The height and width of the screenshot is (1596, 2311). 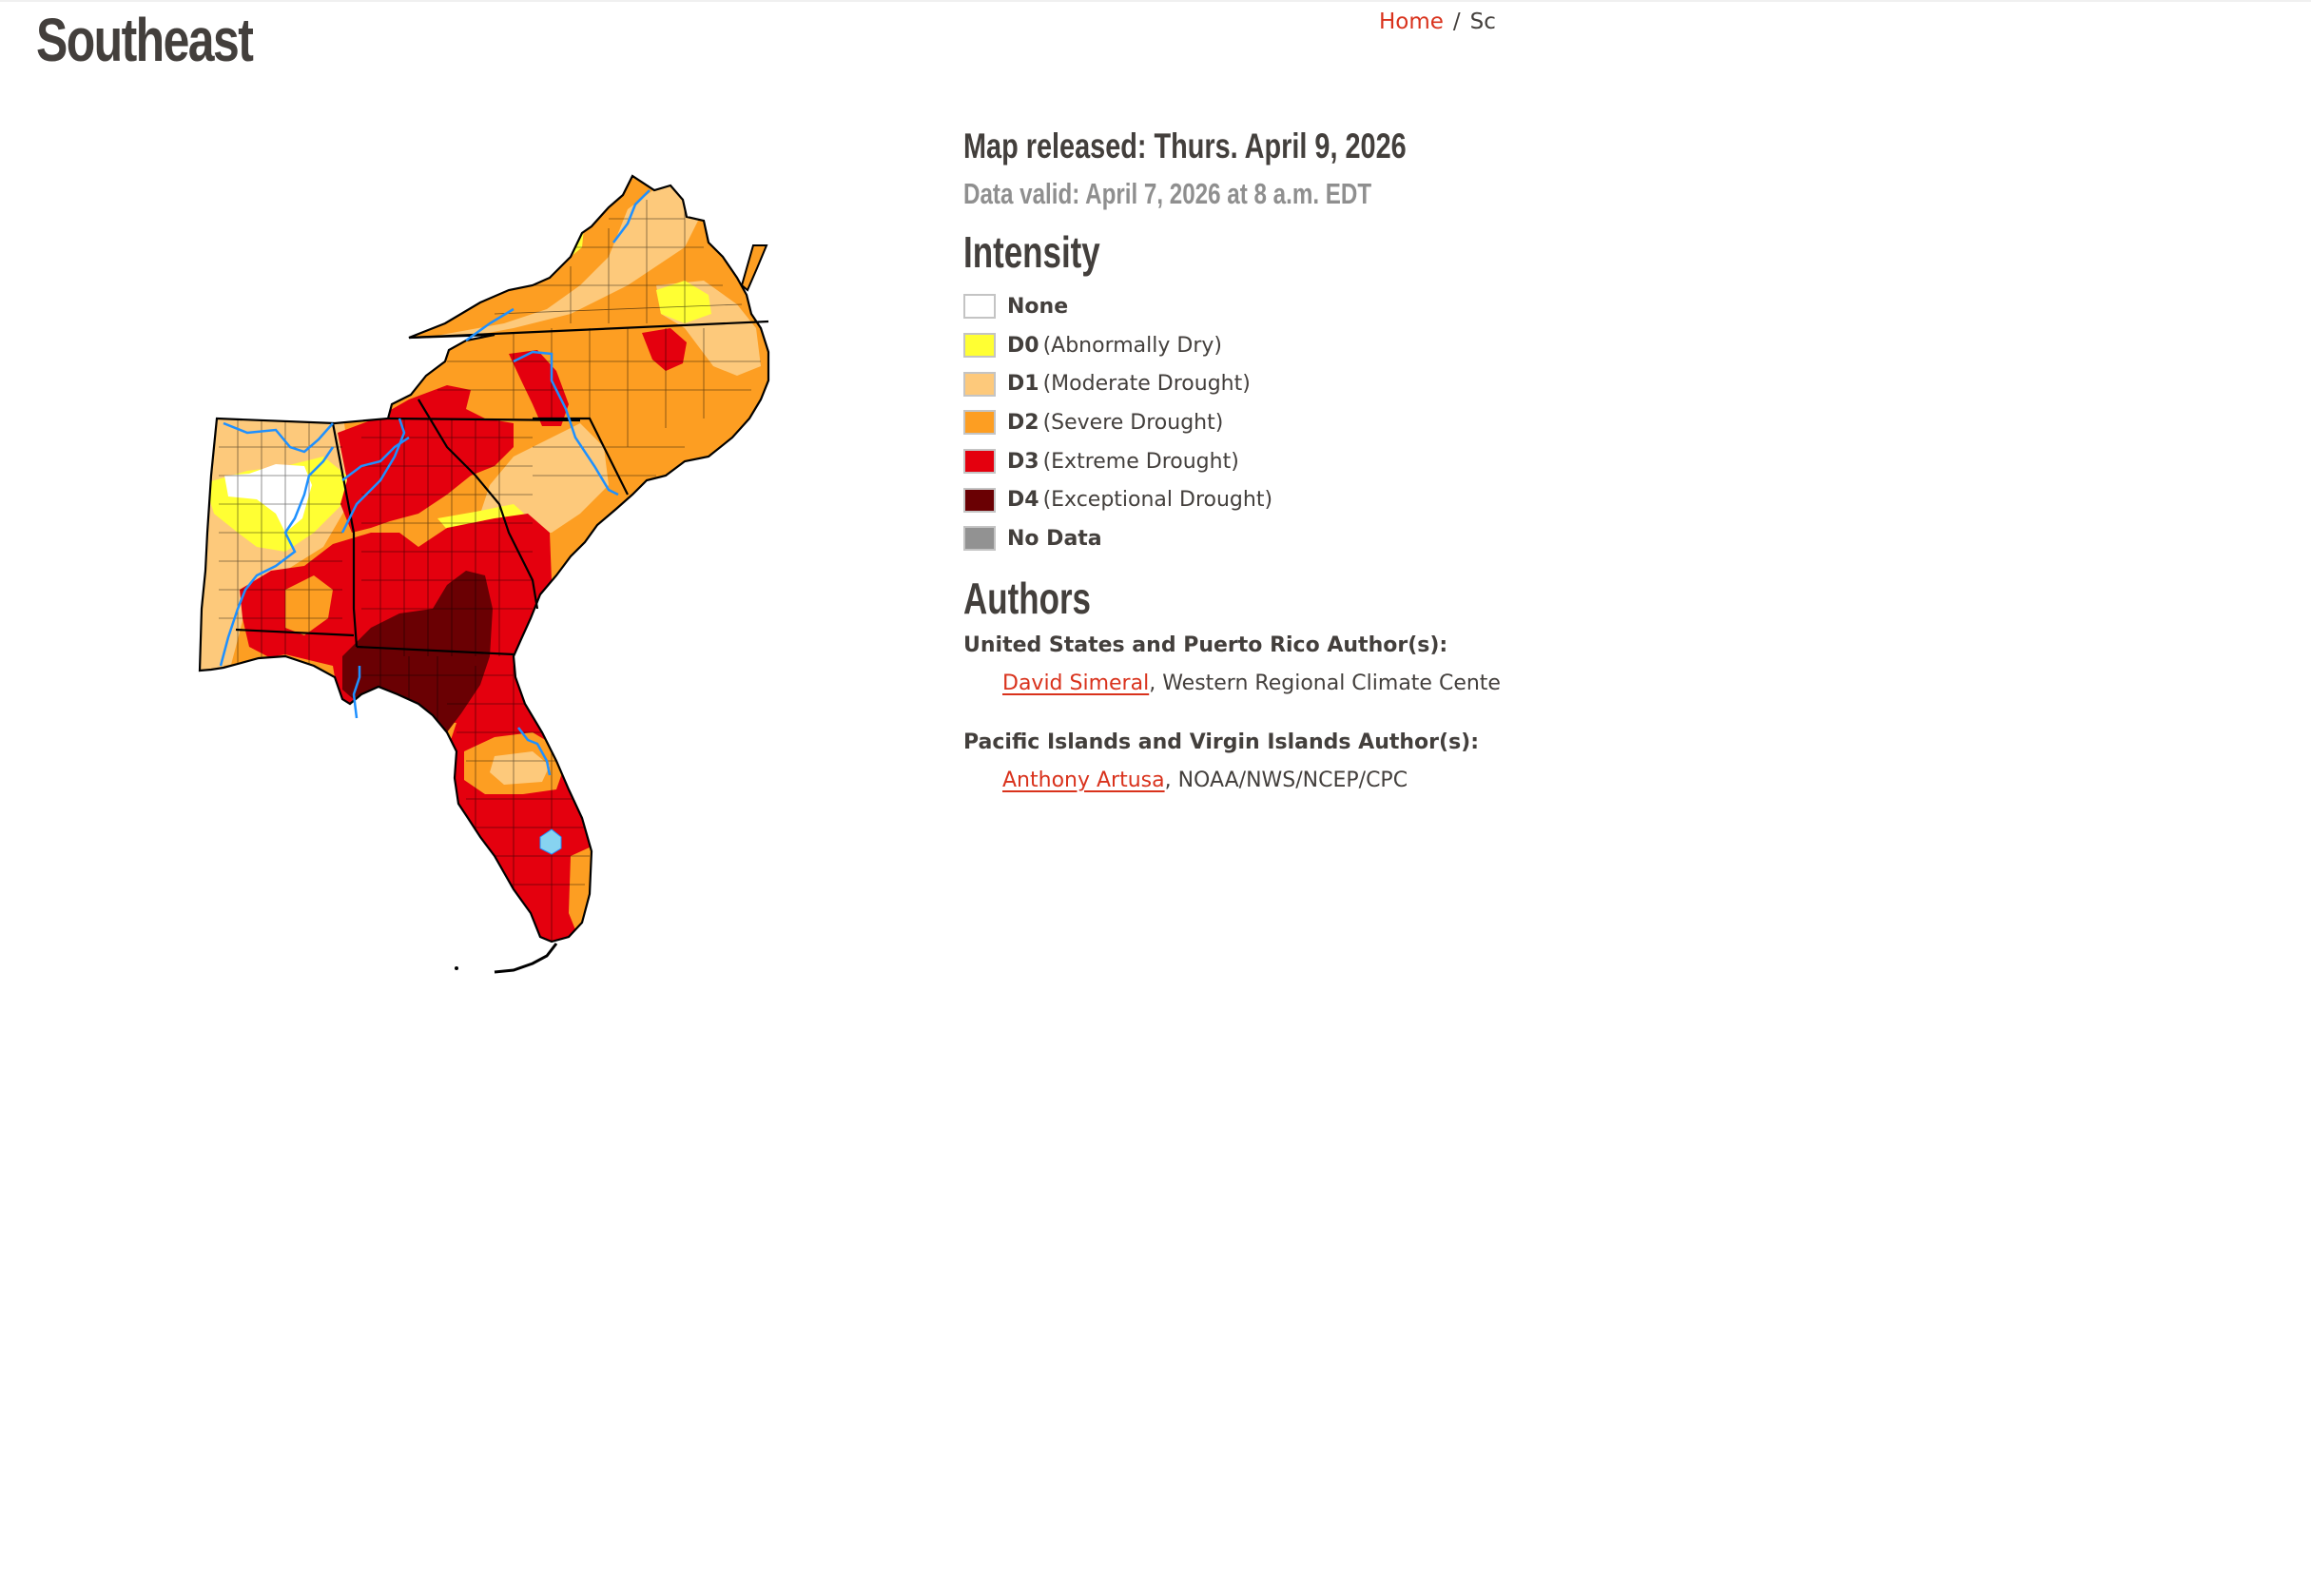 What do you see at coordinates (979, 462) in the screenshot?
I see `swatch-d3` at bounding box center [979, 462].